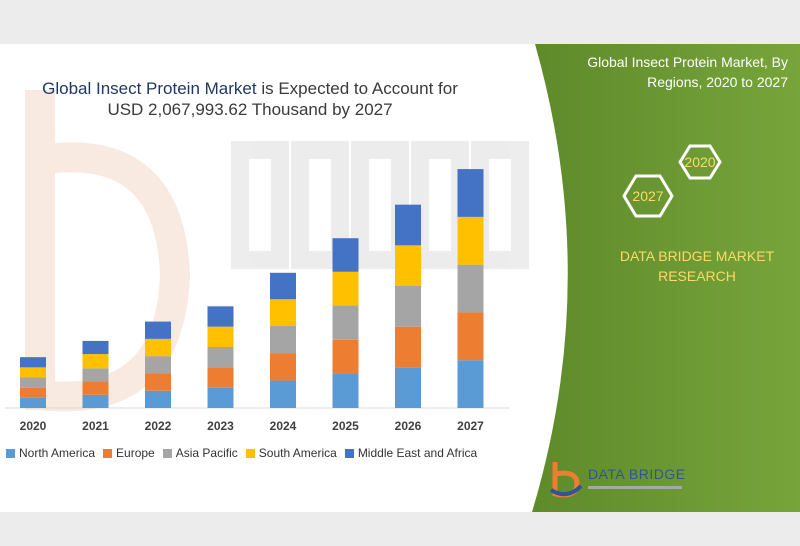 The height and width of the screenshot is (546, 800). What do you see at coordinates (566, 480) in the screenshot?
I see `logo-icon` at bounding box center [566, 480].